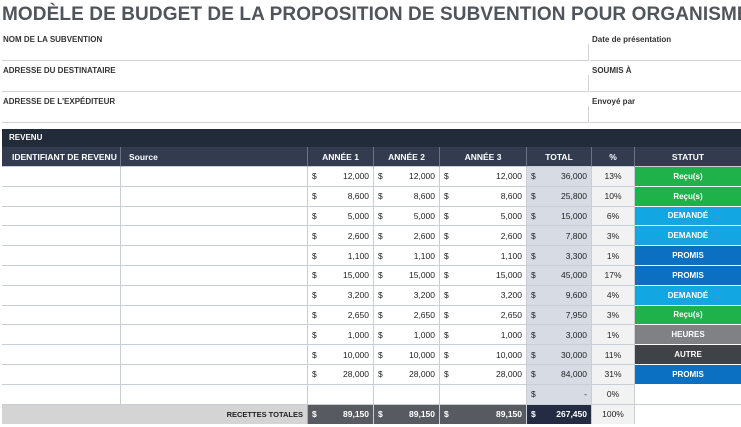 The width and height of the screenshot is (741, 427). I want to click on status-badge, so click(688, 394).